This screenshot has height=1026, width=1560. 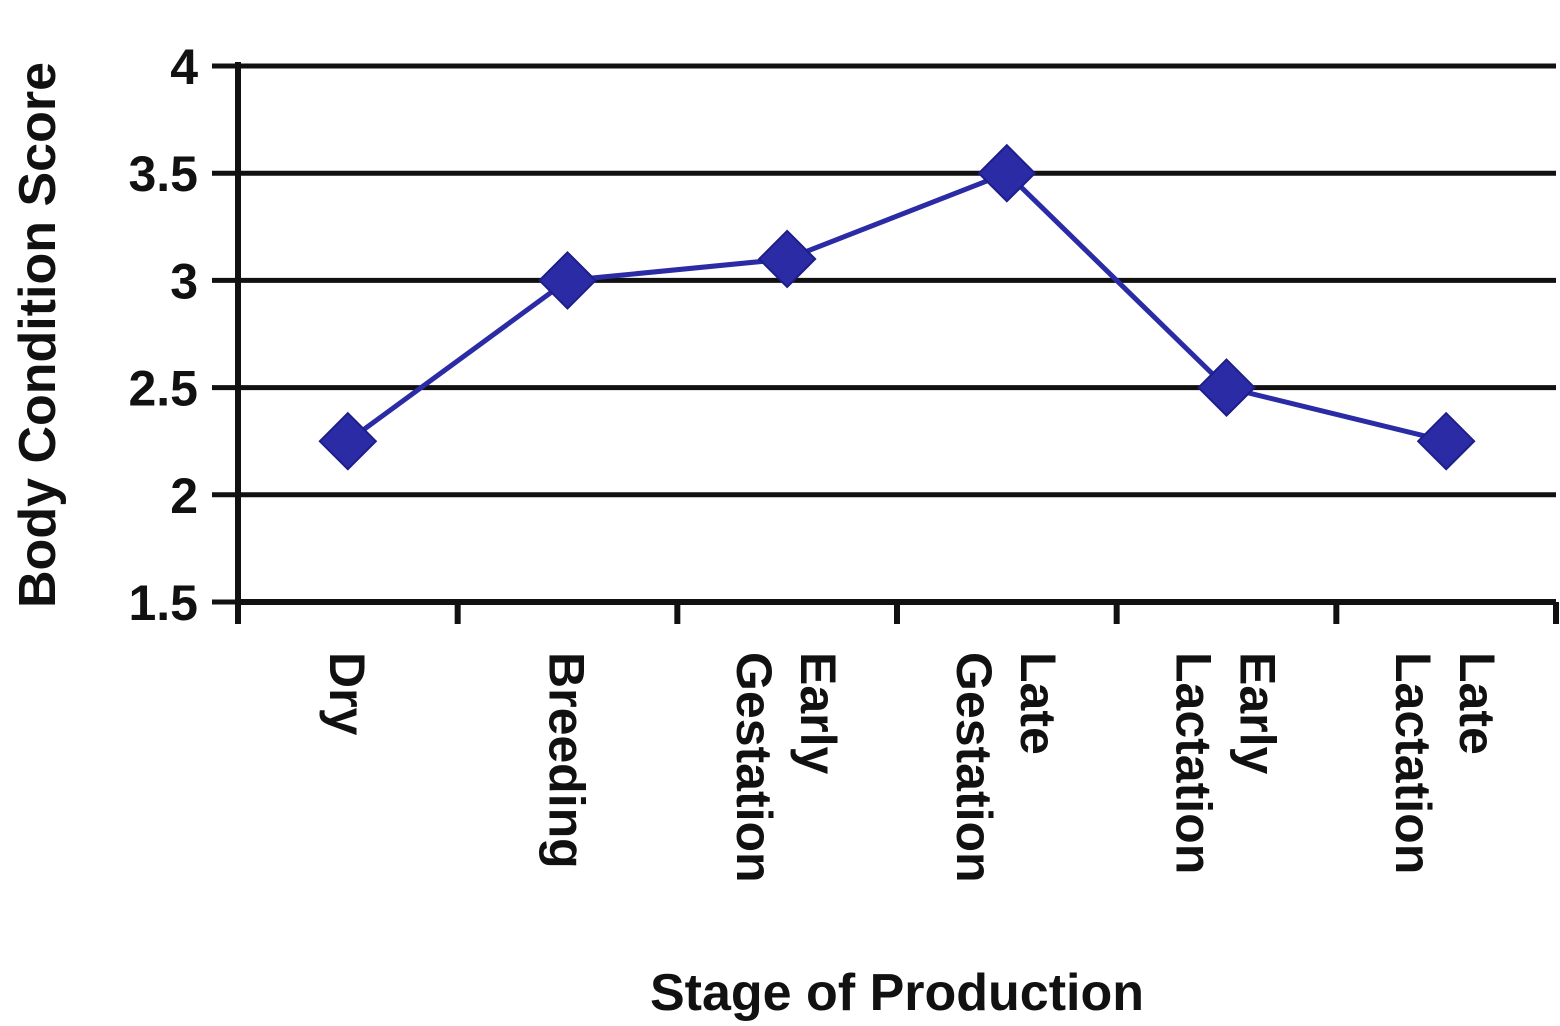 What do you see at coordinates (163, 335) in the screenshot?
I see `y-tick-labels: 1.5 2 2.5 3 3.5 4` at bounding box center [163, 335].